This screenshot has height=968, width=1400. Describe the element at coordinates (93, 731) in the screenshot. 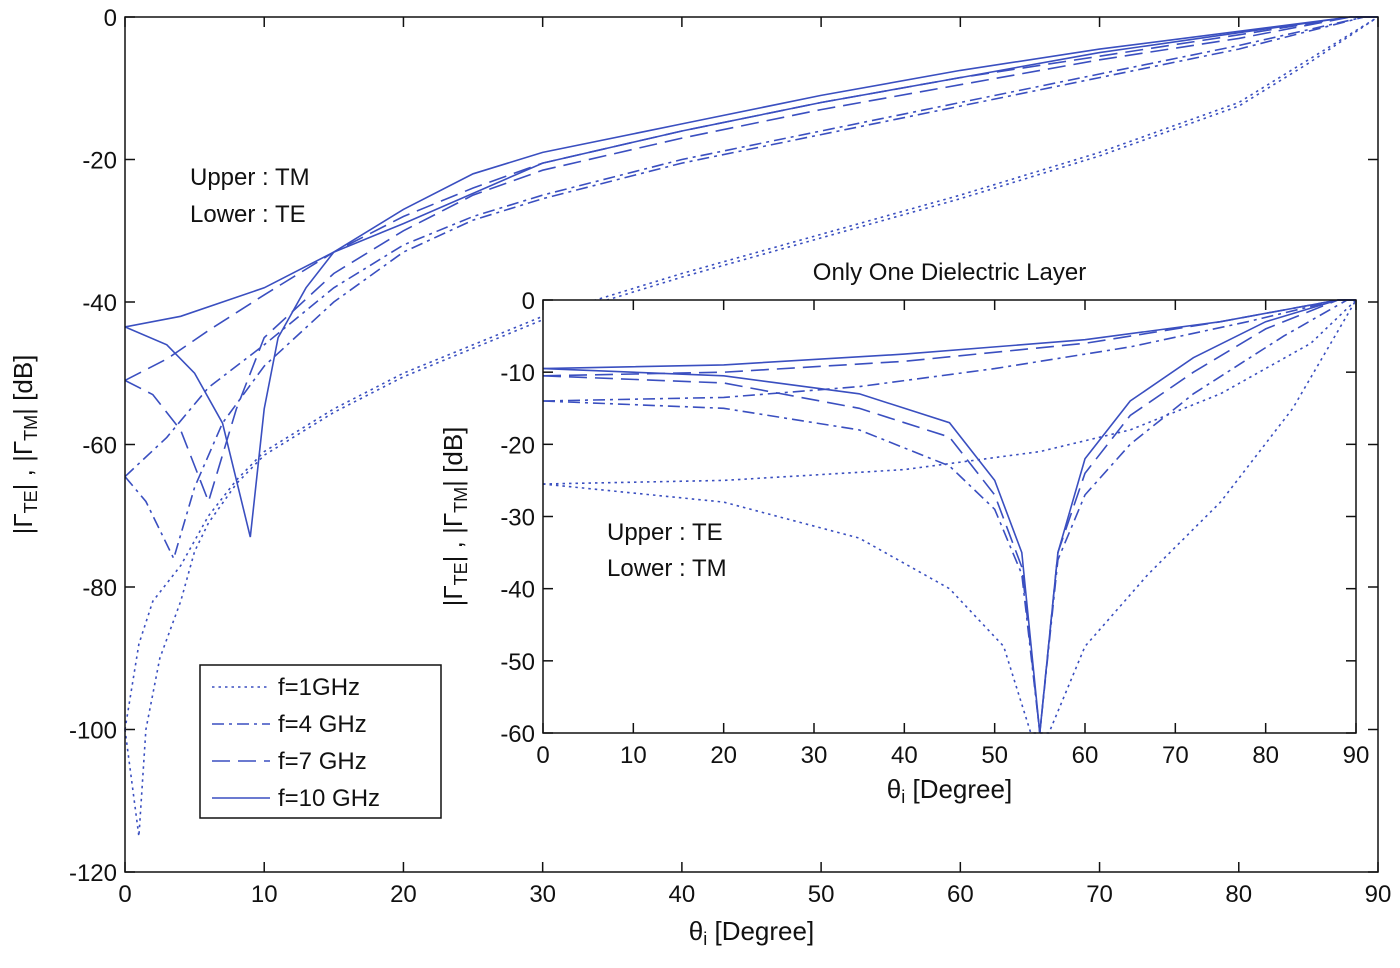

I see `y-tick-label: -100` at that location.